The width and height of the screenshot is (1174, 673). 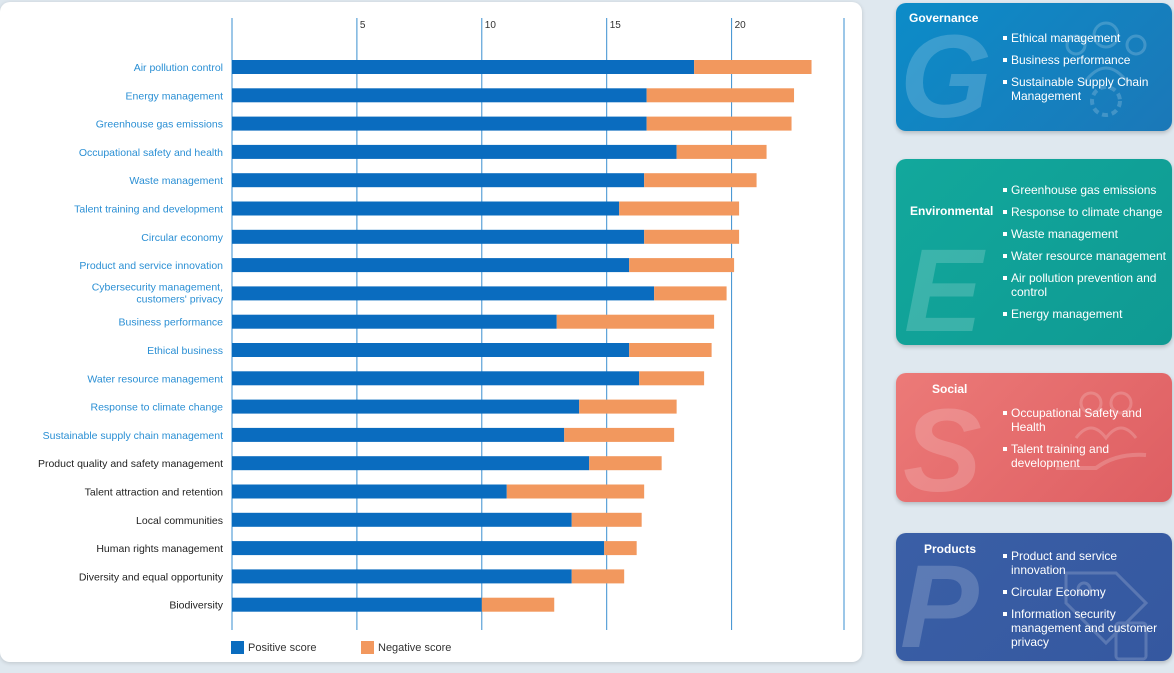 What do you see at coordinates (944, 18) in the screenshot?
I see `governance-title: Governance` at bounding box center [944, 18].